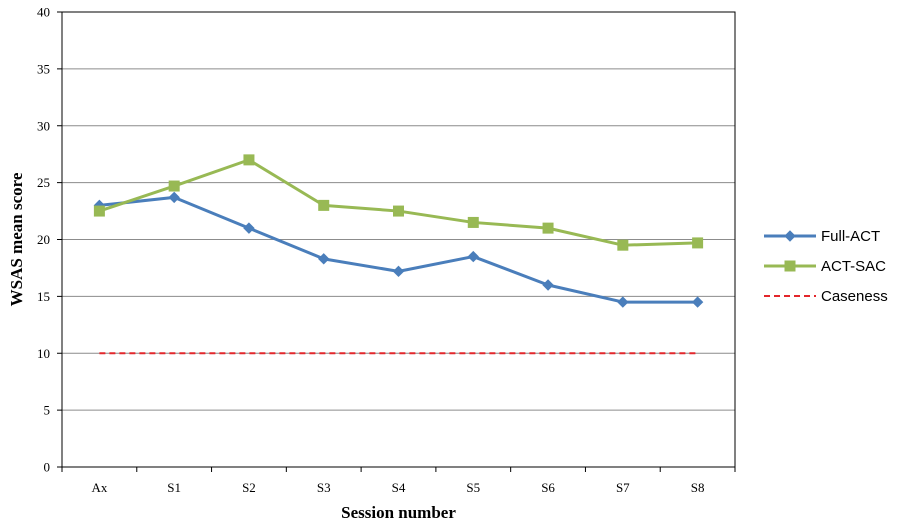  Describe the element at coordinates (473, 487) in the screenshot. I see `x-tick-label: S5` at that location.